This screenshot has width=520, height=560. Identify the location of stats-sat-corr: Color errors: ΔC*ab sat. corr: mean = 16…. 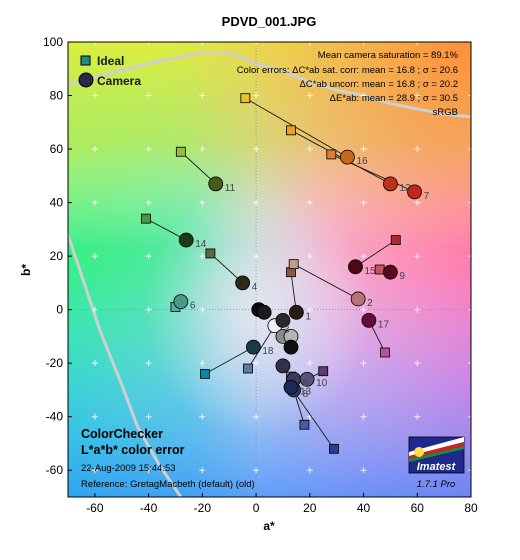
(347, 70).